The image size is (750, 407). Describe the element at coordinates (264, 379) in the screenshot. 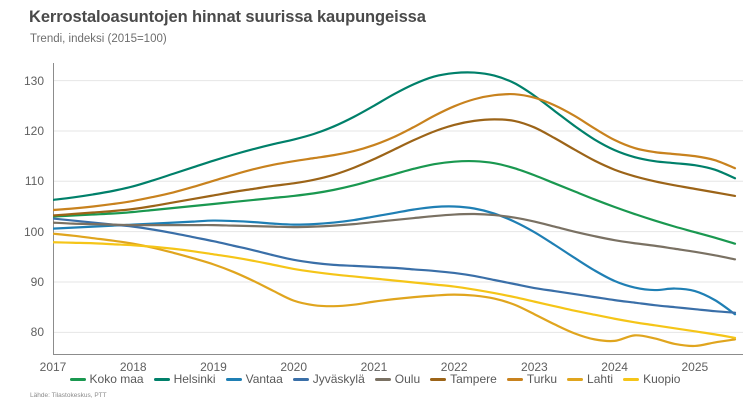

I see `legend-label: Vantaa` at that location.